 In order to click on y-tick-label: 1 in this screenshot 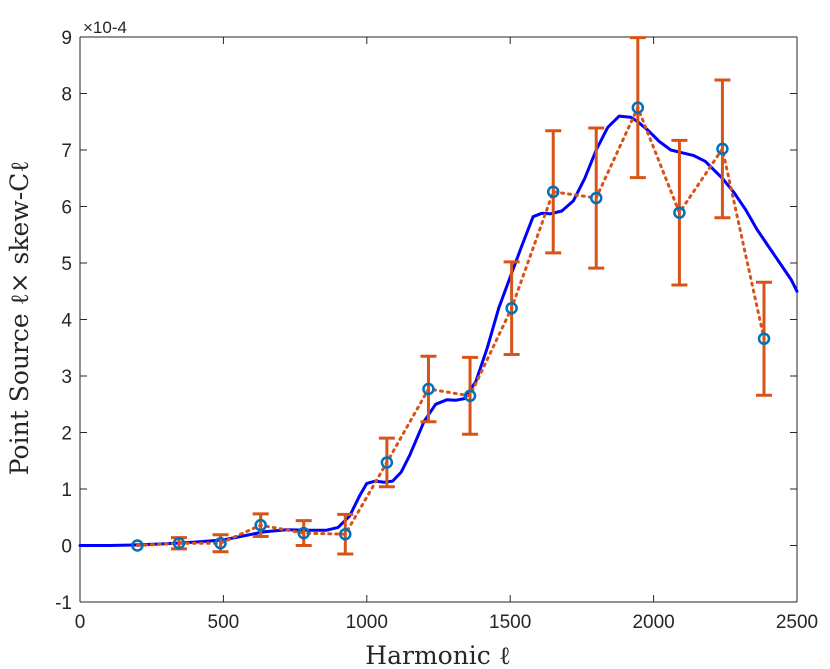, I will do `click(66, 490)`.